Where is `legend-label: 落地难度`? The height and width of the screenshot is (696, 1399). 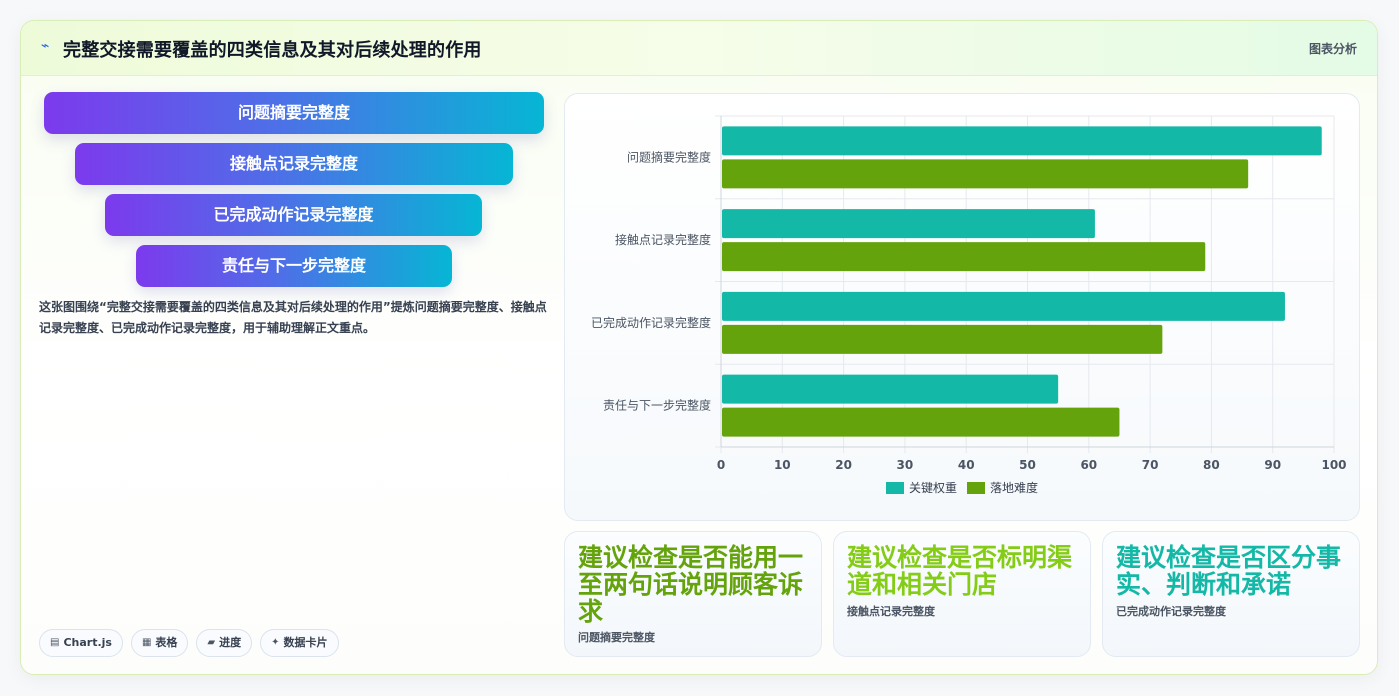 legend-label: 落地难度 is located at coordinates (1014, 487).